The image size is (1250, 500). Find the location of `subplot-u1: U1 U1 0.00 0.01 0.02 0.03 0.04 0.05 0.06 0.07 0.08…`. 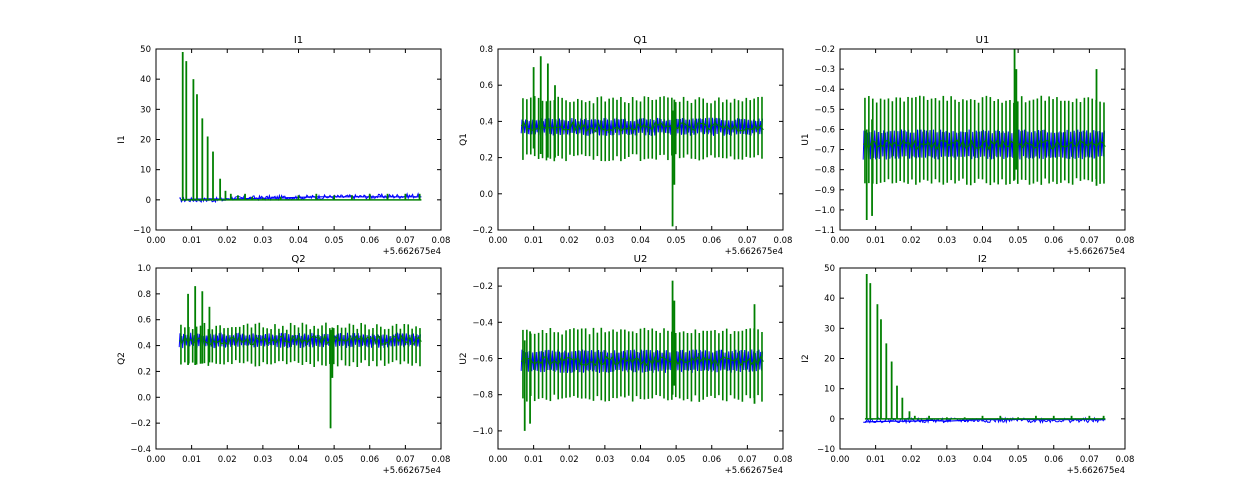

subplot-u1: U1 U1 0.00 0.01 0.02 0.03 0.04 0.05 0.06 0.07 0.08… is located at coordinates (967, 146).